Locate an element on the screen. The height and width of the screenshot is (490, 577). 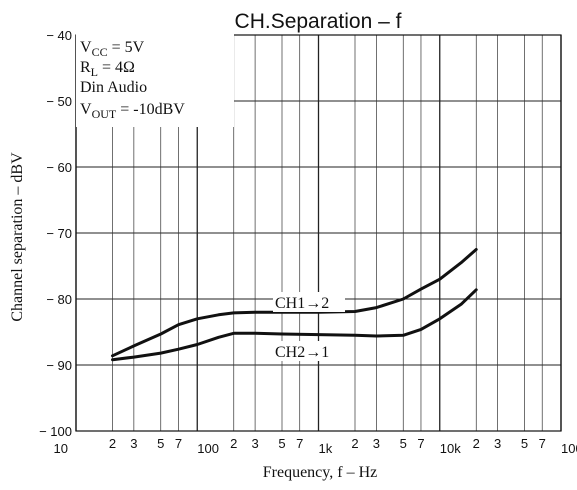
x-minor-tick-label-11: 7 is located at coordinates (420, 443).